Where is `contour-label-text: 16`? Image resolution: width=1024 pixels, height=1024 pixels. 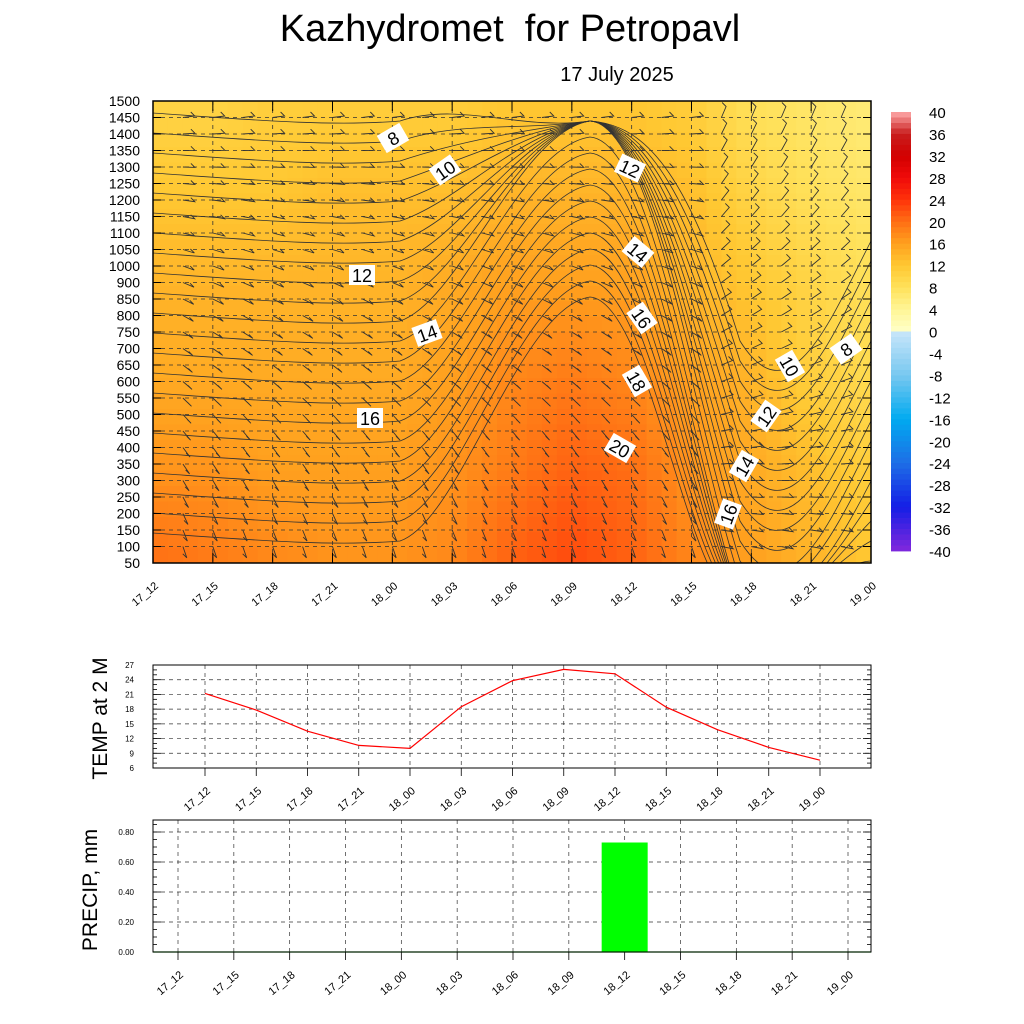 contour-label-text: 16 is located at coordinates (370, 419).